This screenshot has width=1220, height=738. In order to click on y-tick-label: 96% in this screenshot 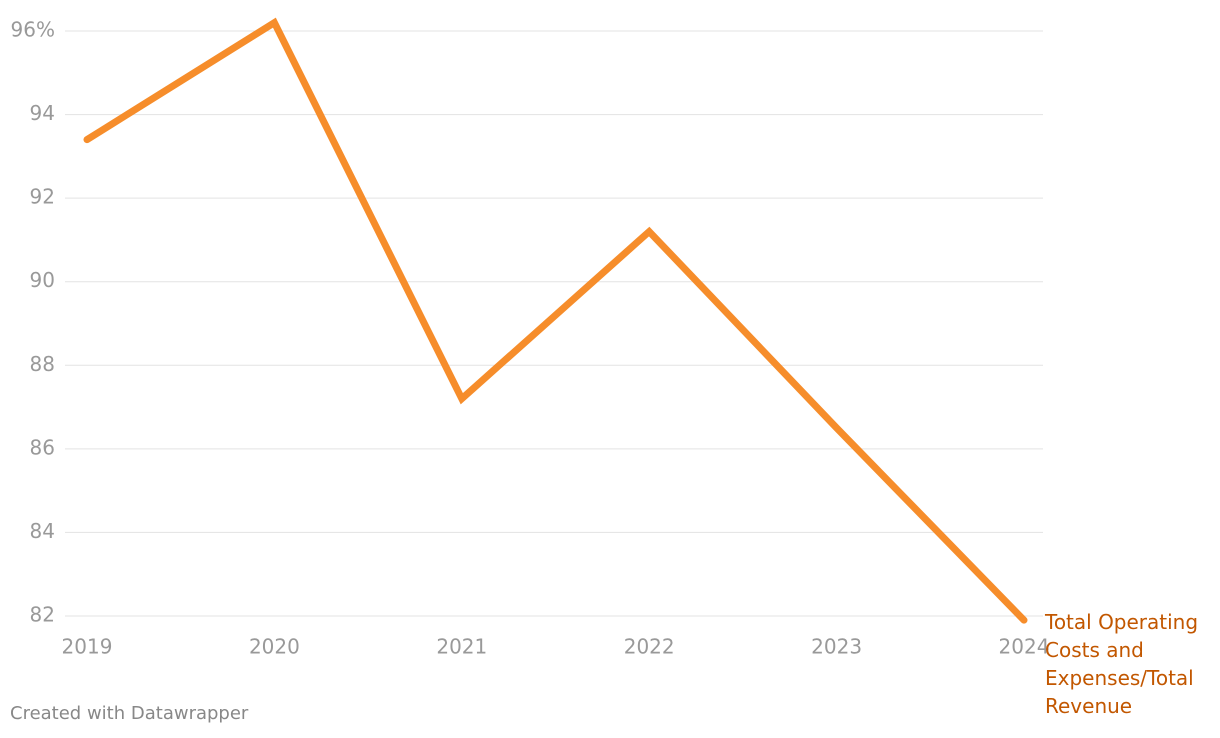, I will do `click(33, 30)`.